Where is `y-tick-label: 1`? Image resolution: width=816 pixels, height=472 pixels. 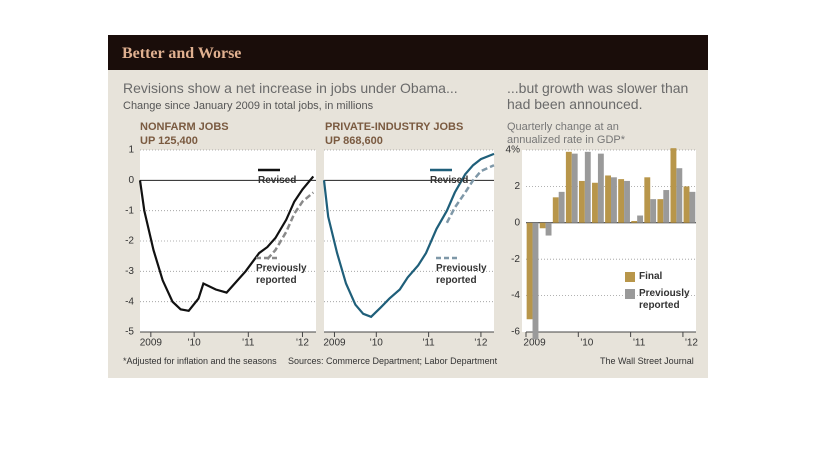 y-tick-label: 1 is located at coordinates (131, 150).